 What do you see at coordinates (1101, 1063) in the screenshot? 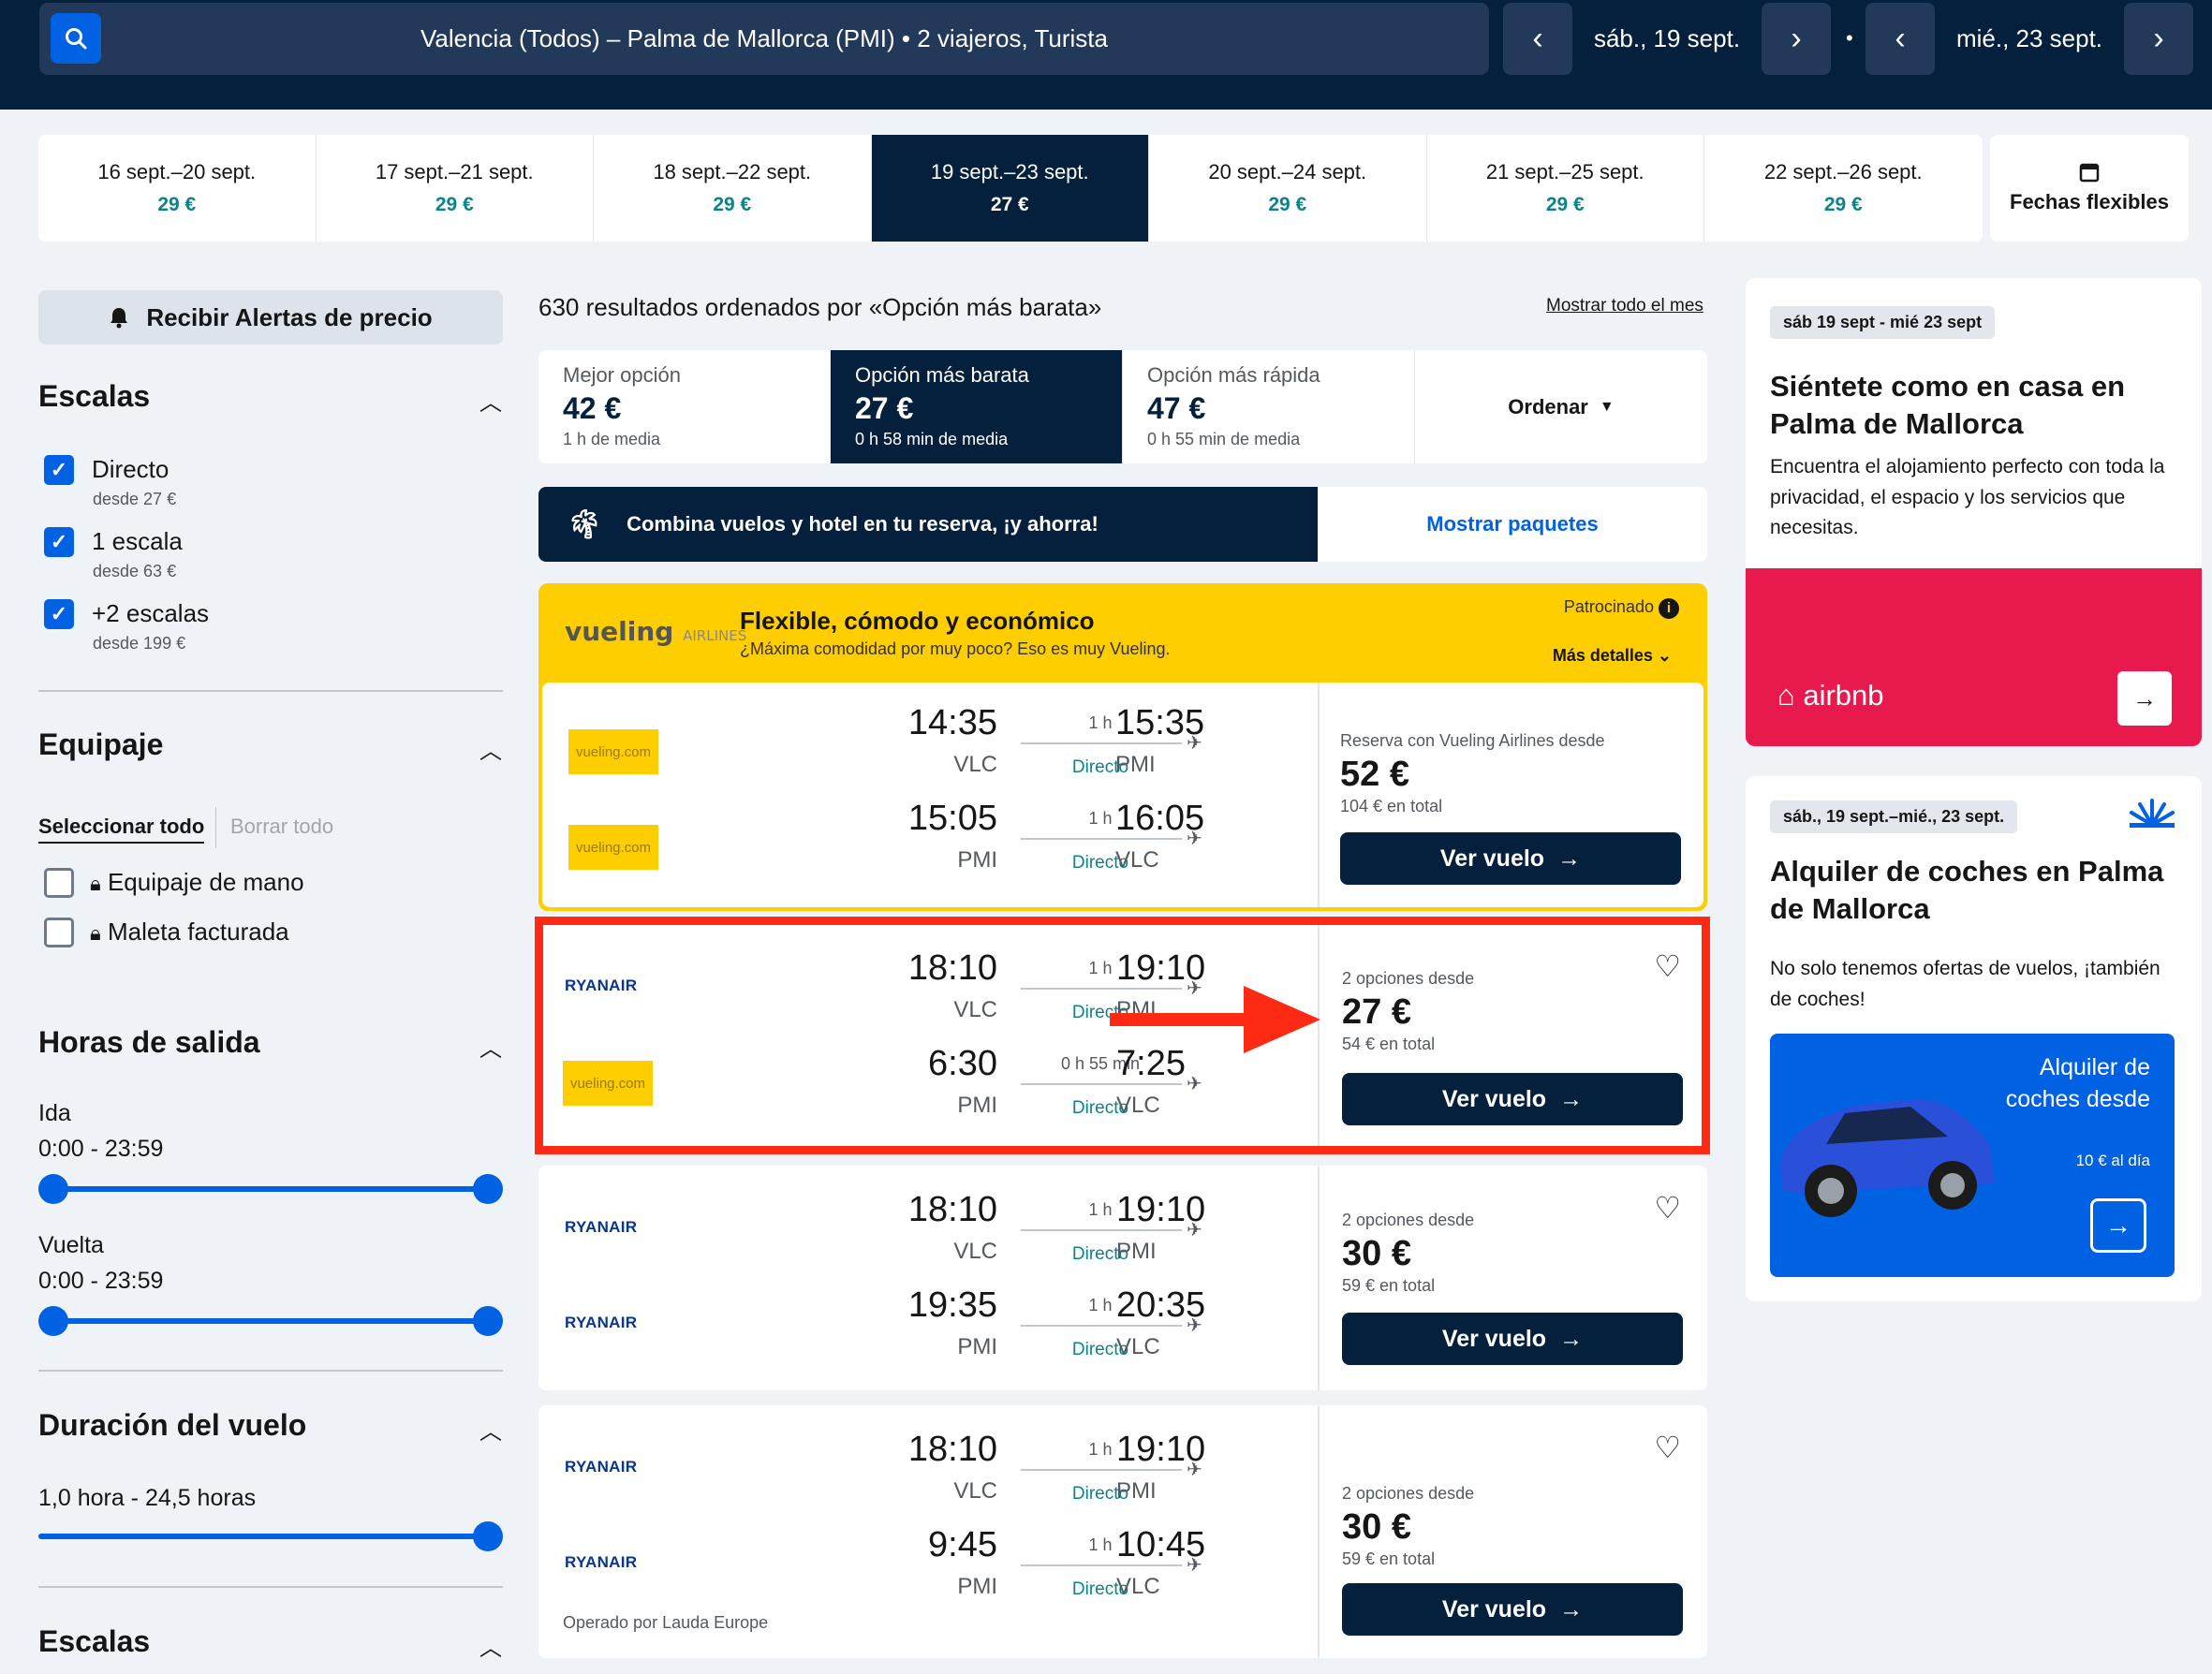
I see `leg-duration: 0 h 55 min` at bounding box center [1101, 1063].